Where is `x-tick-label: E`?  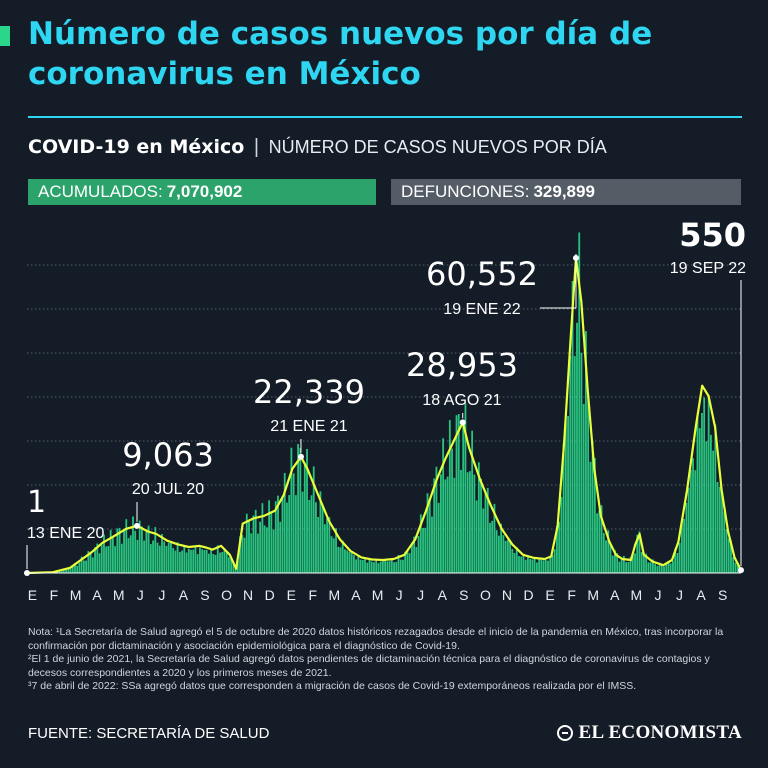 x-tick-label: E is located at coordinates (32, 595).